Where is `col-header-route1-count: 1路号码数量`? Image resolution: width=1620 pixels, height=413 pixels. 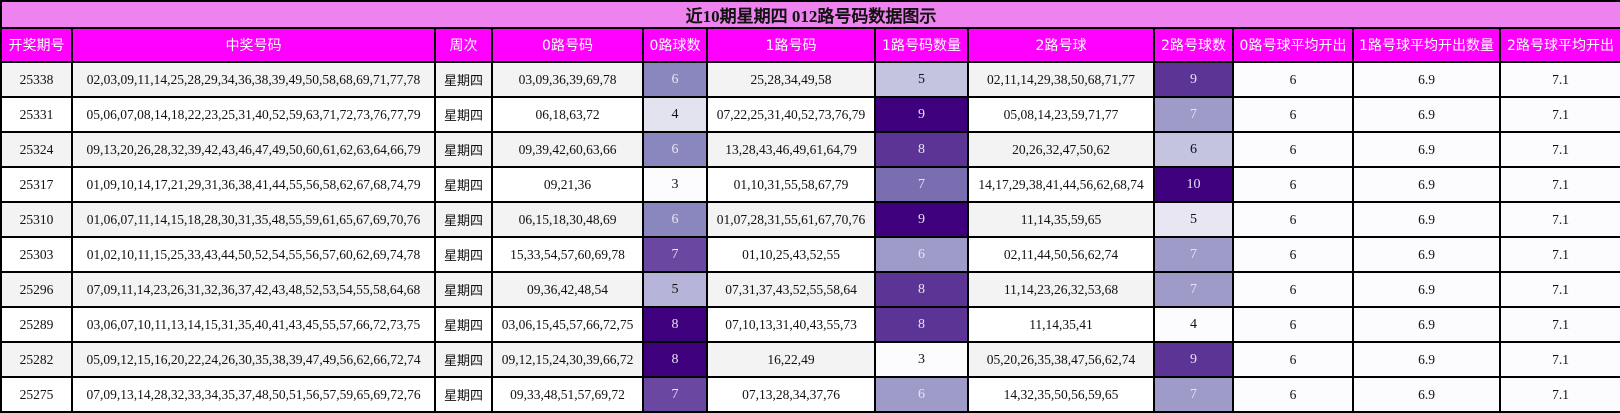
col-header-route1-count: 1路号码数量 is located at coordinates (921, 45).